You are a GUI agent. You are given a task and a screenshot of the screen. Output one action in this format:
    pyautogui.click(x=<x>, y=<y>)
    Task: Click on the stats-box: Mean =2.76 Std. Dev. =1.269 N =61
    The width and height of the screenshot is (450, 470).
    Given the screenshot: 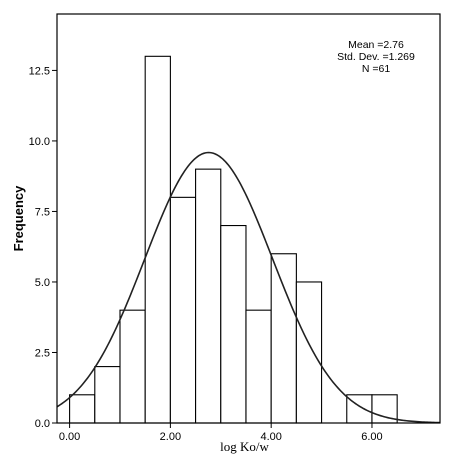 What is the action you would take?
    pyautogui.click(x=376, y=57)
    